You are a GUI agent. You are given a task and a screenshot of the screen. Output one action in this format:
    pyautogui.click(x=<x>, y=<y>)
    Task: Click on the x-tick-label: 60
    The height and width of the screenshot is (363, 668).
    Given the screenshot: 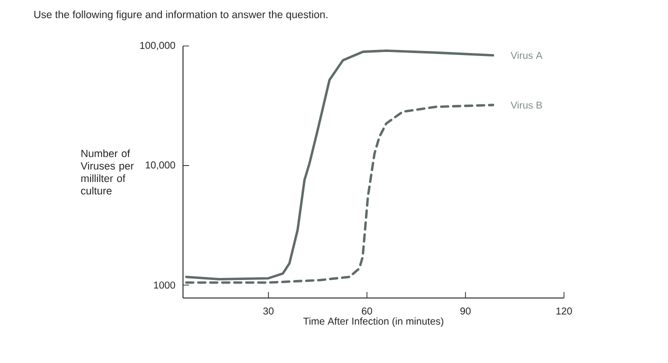 What is the action you would take?
    pyautogui.click(x=367, y=311)
    